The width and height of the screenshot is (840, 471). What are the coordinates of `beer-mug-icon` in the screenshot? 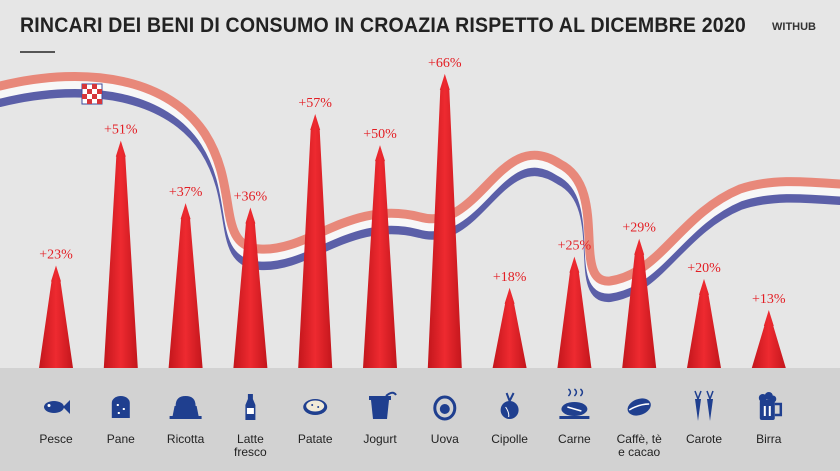 It's located at (770, 406).